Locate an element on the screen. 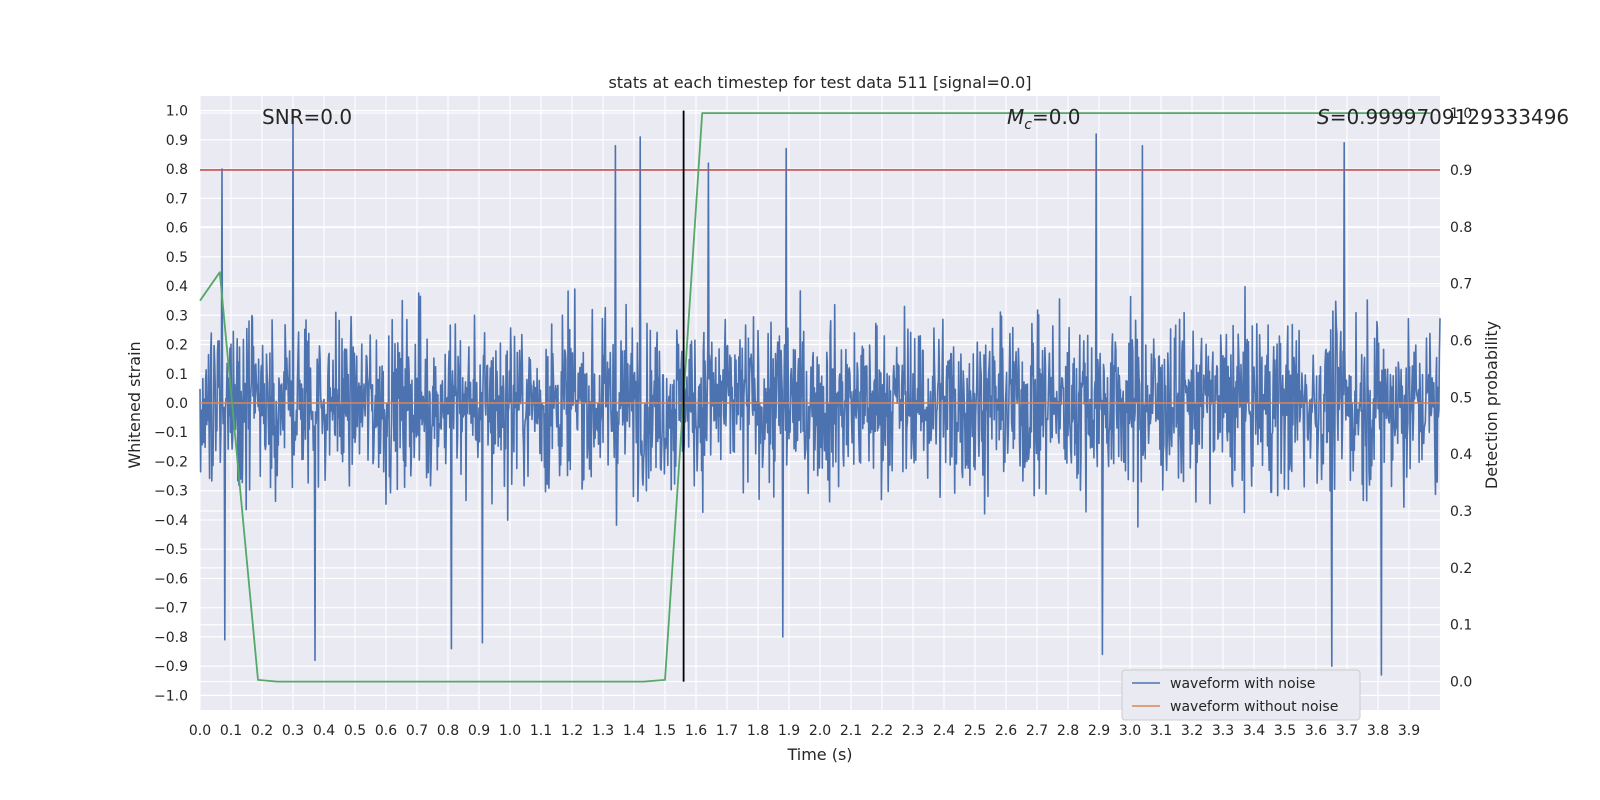 The width and height of the screenshot is (1600, 800). y-tick-label: 0.8 is located at coordinates (177, 170).